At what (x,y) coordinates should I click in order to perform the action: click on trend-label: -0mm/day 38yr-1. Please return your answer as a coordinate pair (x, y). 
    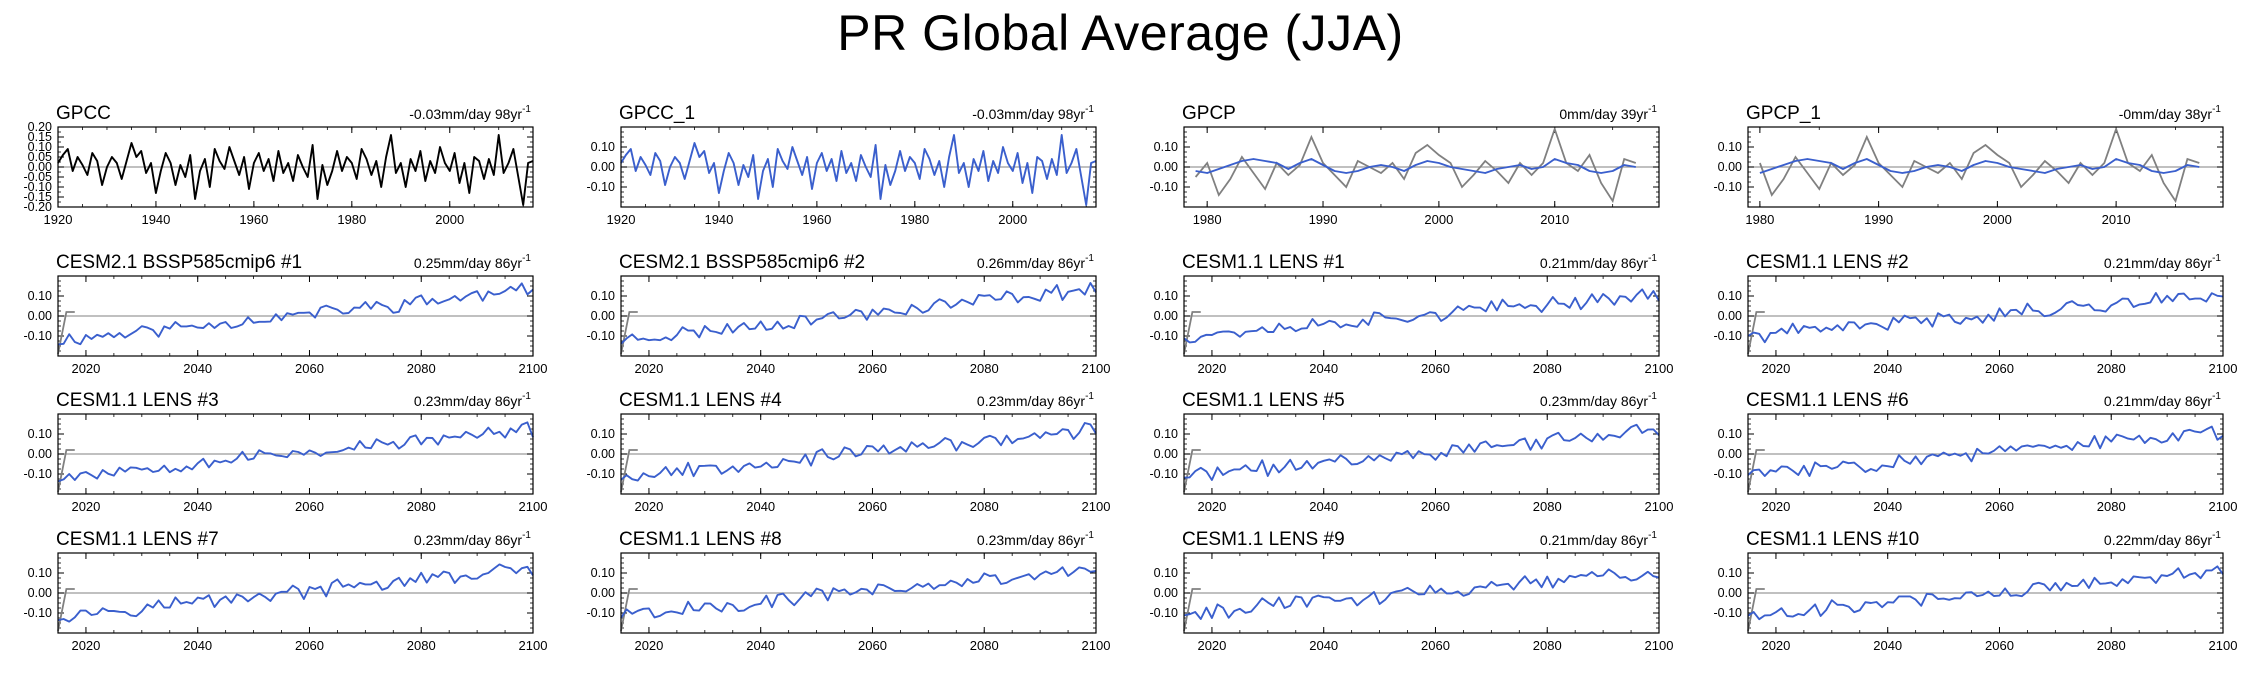
    Looking at the image, I should click on (2170, 113).